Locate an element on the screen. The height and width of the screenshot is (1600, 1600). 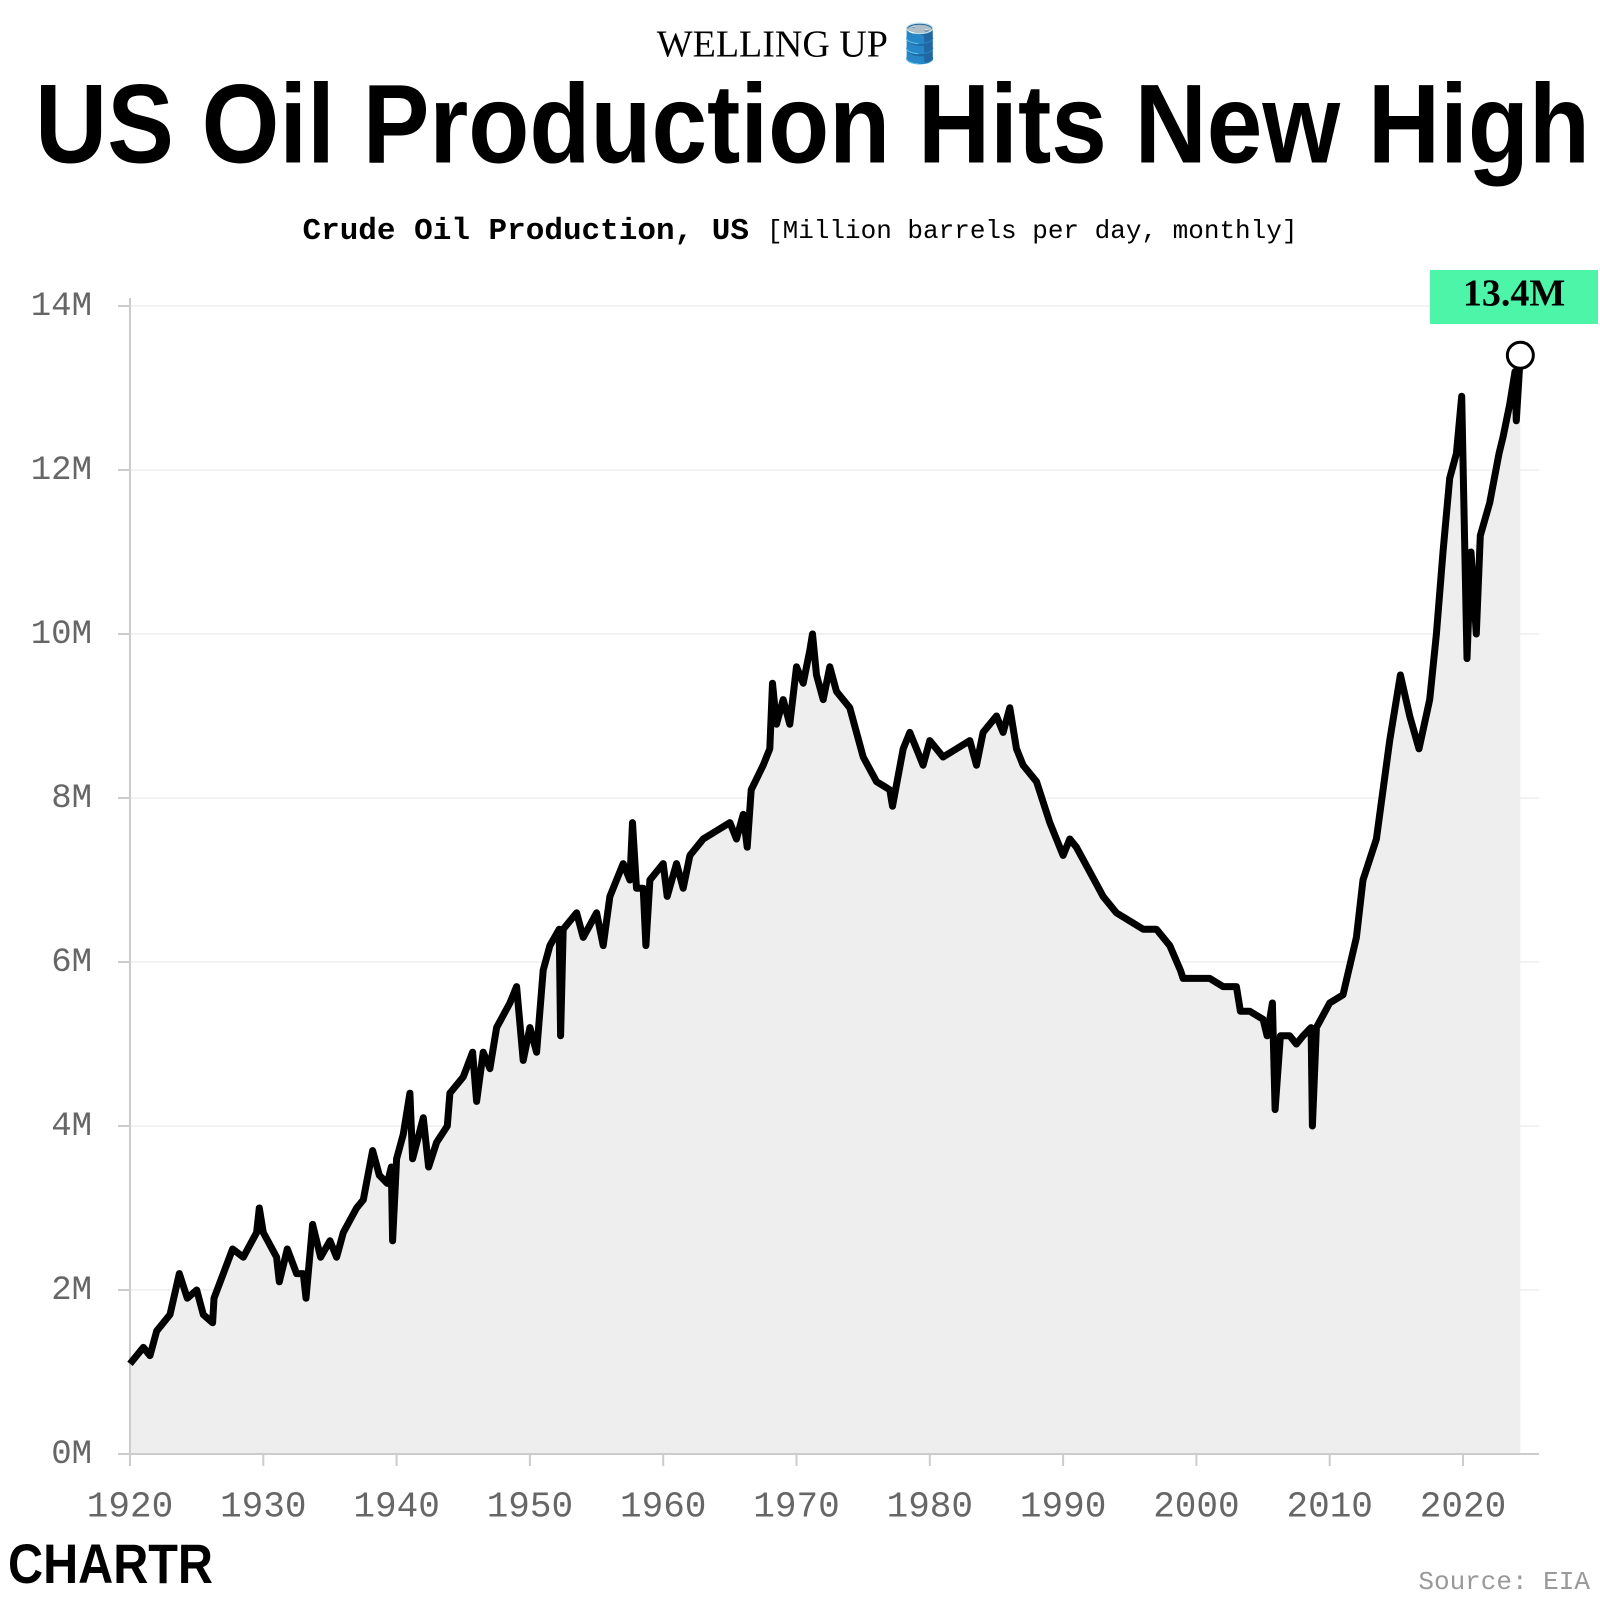
x-tick-label: 1950 is located at coordinates (530, 1507).